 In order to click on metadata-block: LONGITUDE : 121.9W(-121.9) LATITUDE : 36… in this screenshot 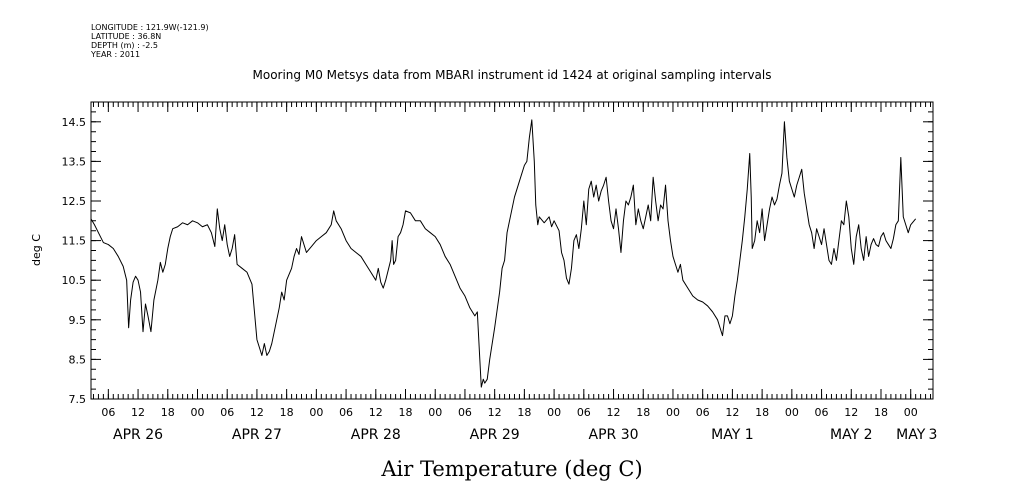, I will do `click(149, 41)`.